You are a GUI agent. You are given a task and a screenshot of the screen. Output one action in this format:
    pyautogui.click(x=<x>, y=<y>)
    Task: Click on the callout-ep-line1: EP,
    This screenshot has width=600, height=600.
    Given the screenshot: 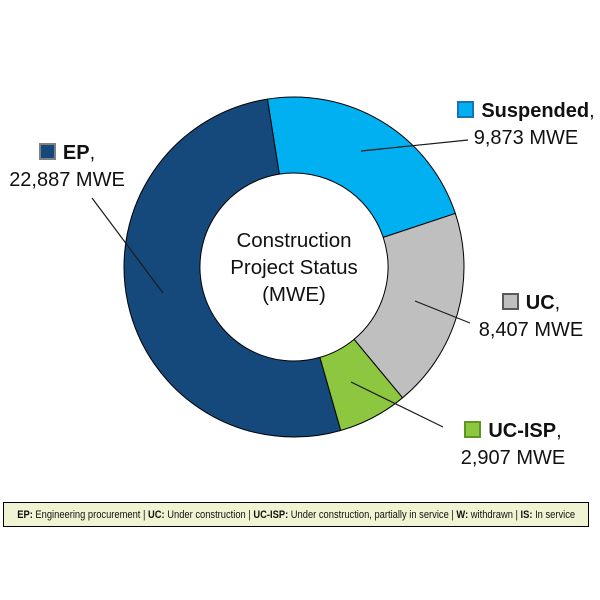 What is the action you would take?
    pyautogui.click(x=67, y=153)
    